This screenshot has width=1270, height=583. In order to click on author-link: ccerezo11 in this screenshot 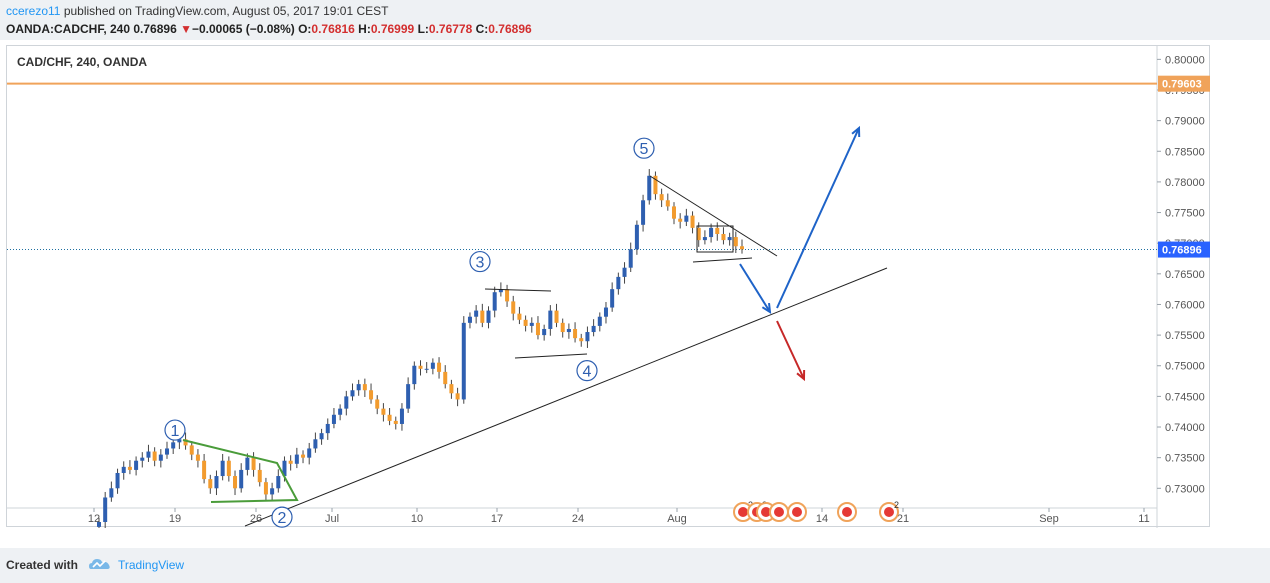, I will do `click(33, 11)`.